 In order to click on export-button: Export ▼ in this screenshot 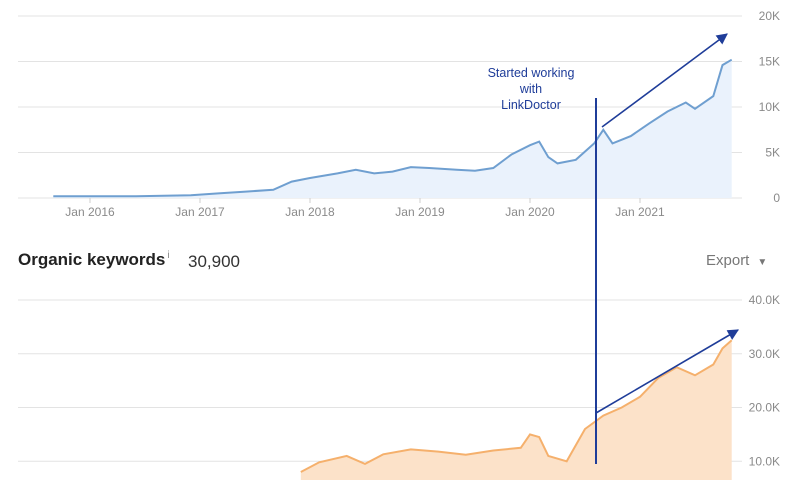, I will do `click(736, 260)`.